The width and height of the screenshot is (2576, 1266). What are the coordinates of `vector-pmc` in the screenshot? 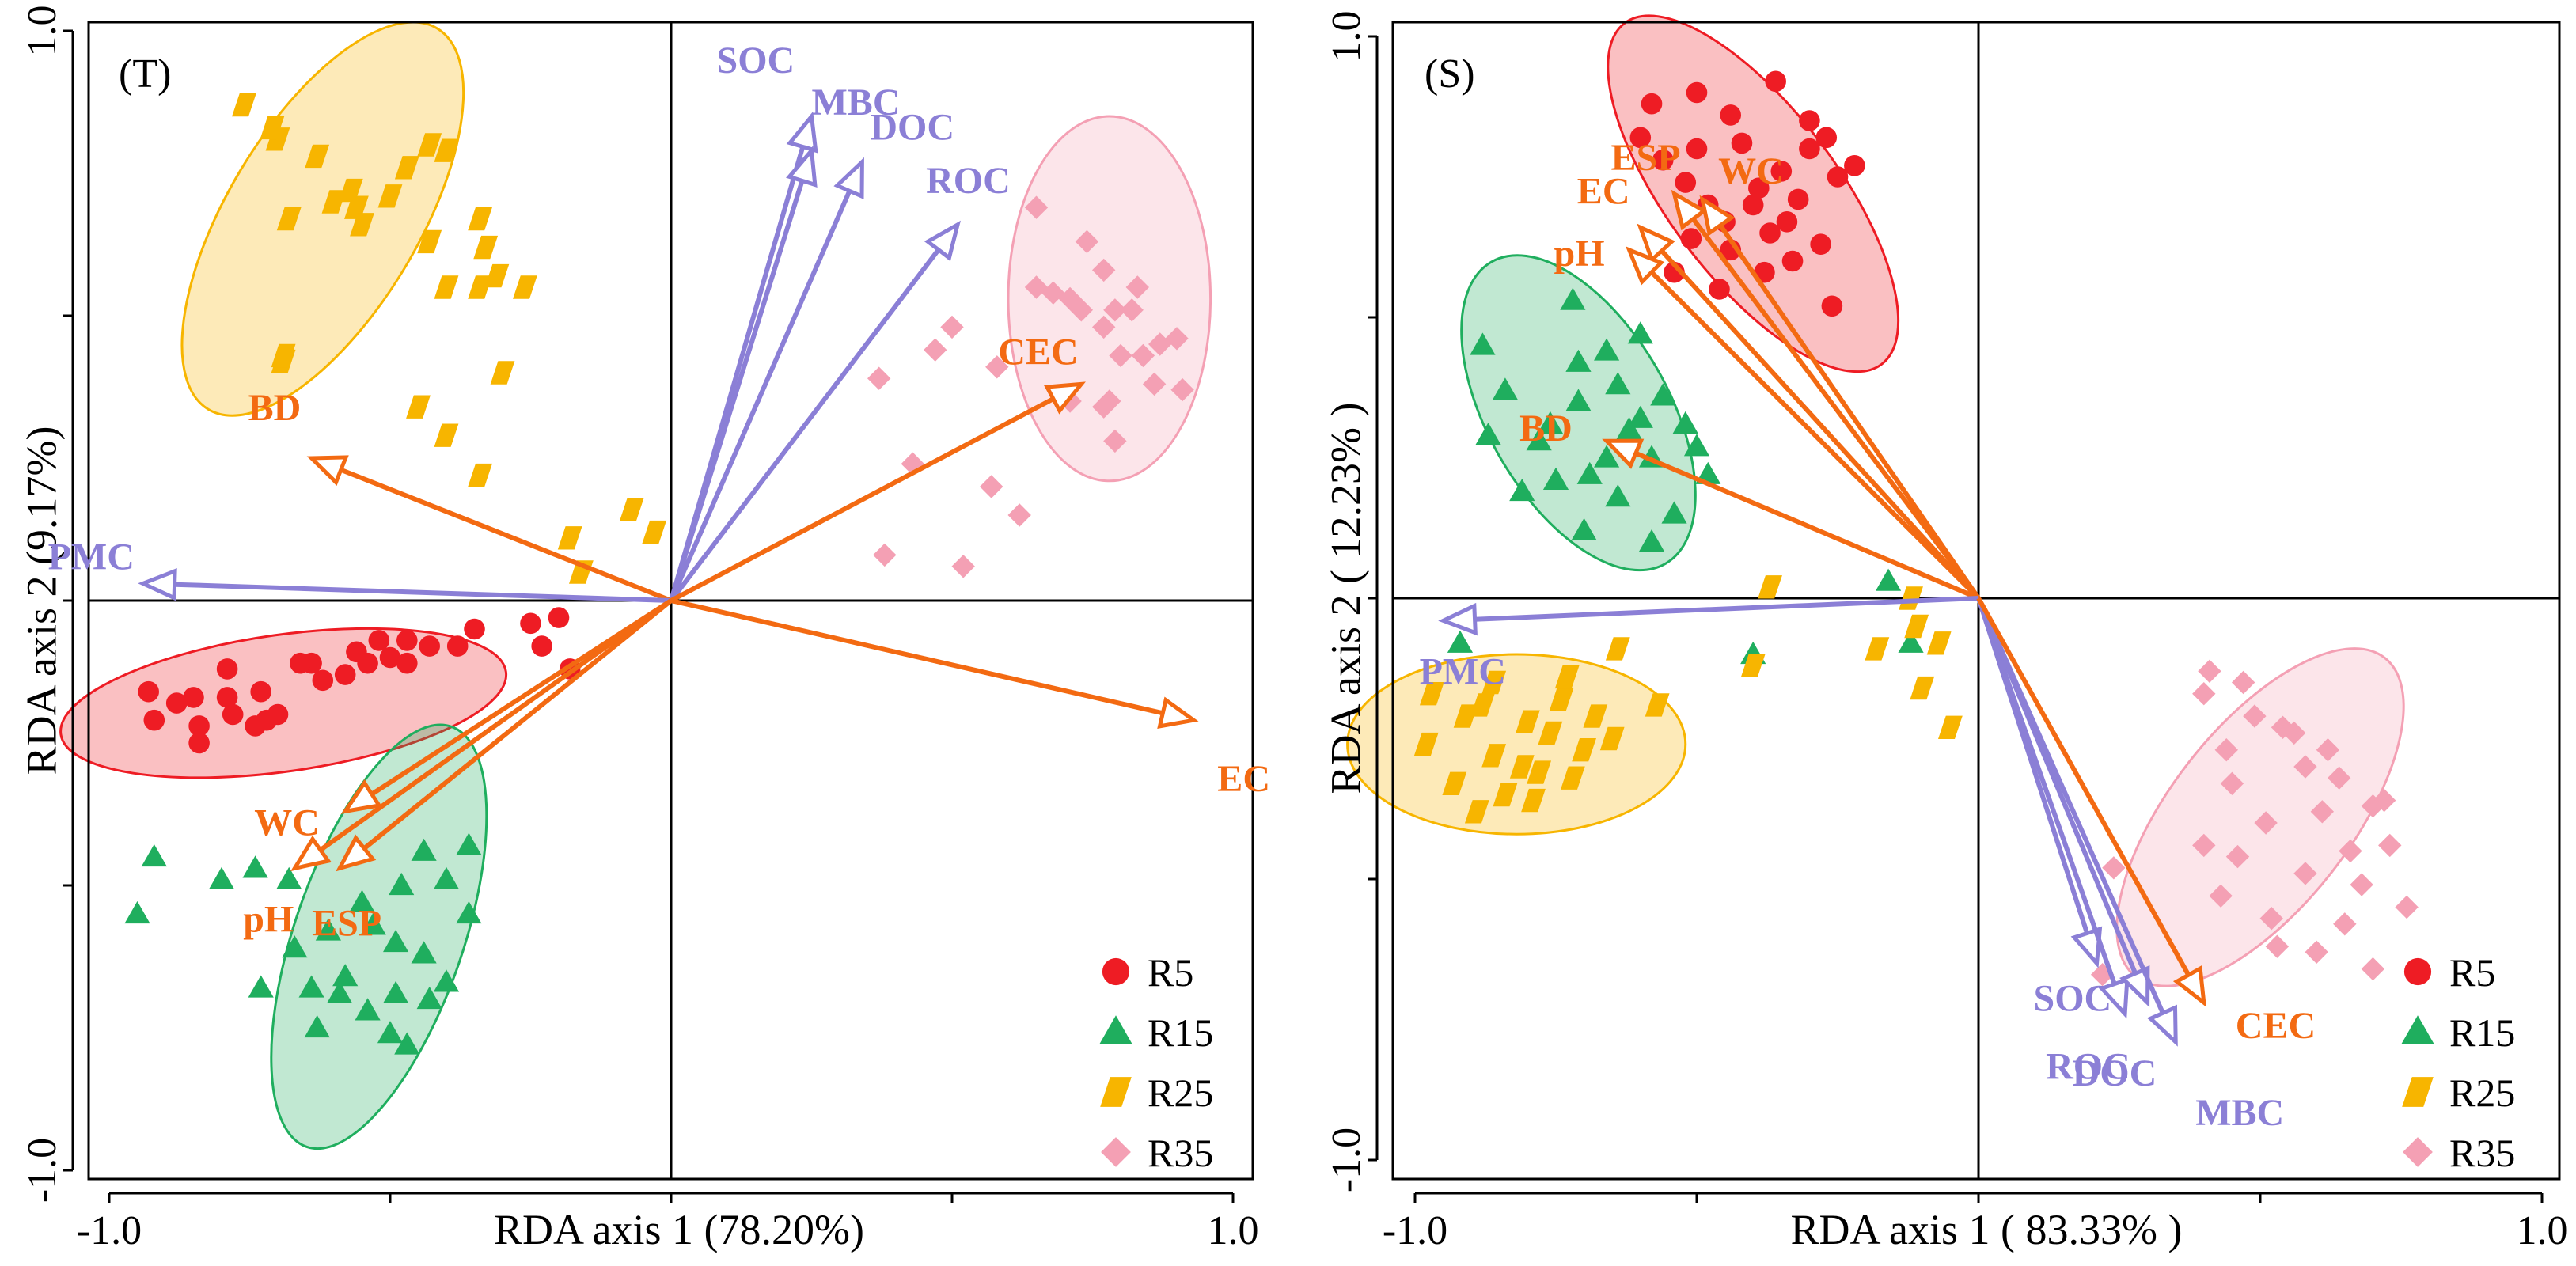 It's located at (1726, 609).